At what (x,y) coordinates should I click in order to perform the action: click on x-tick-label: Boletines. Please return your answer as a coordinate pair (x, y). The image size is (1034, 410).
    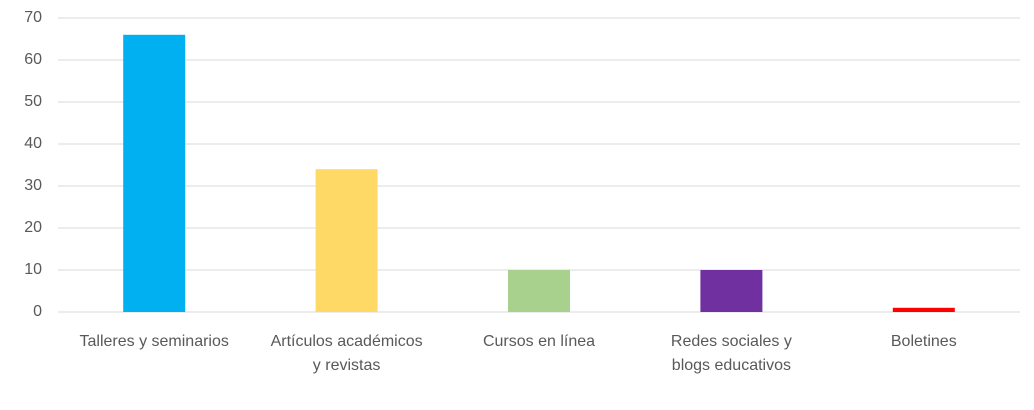
    Looking at the image, I should click on (923, 341).